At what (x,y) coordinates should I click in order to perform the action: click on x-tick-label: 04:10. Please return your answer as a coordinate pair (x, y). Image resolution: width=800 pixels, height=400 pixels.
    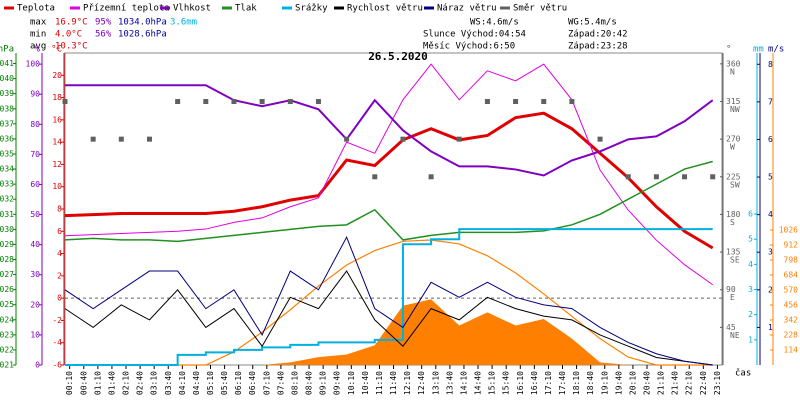
    Looking at the image, I should click on (182, 383).